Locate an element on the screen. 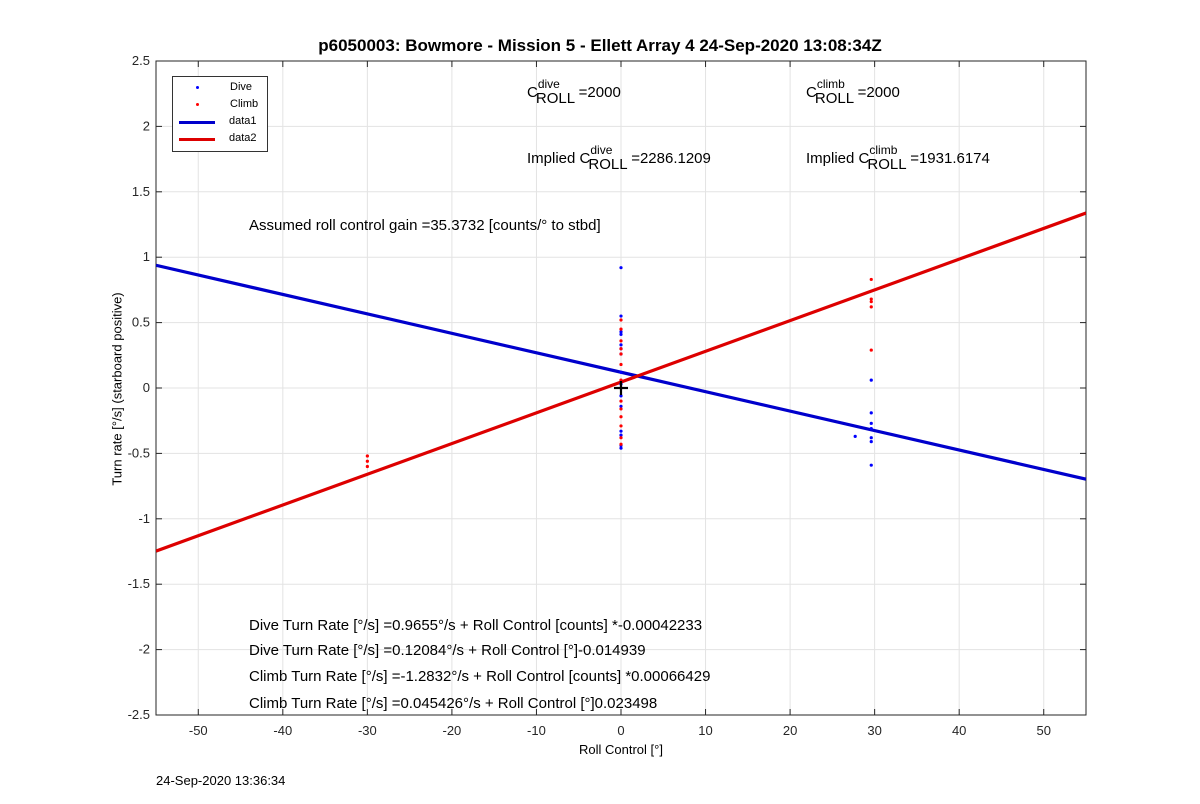  legend-item-data1: data1 is located at coordinates (220, 122).